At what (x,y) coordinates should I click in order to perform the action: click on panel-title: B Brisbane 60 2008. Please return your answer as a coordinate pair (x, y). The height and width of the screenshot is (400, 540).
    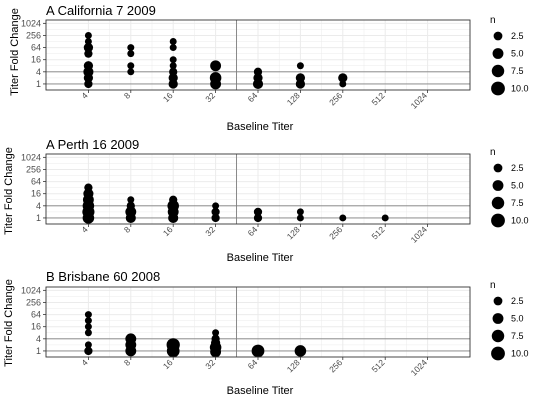
    Looking at the image, I should click on (103, 276).